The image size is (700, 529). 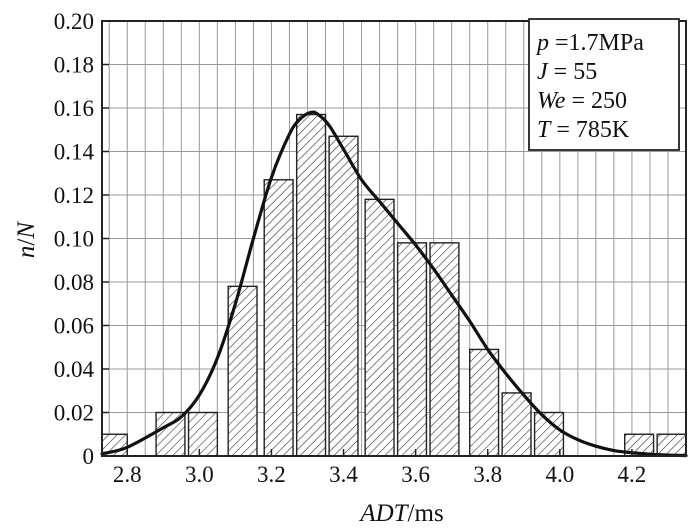 What do you see at coordinates (632, 474) in the screenshot?
I see `x-tick-label: 4.2` at bounding box center [632, 474].